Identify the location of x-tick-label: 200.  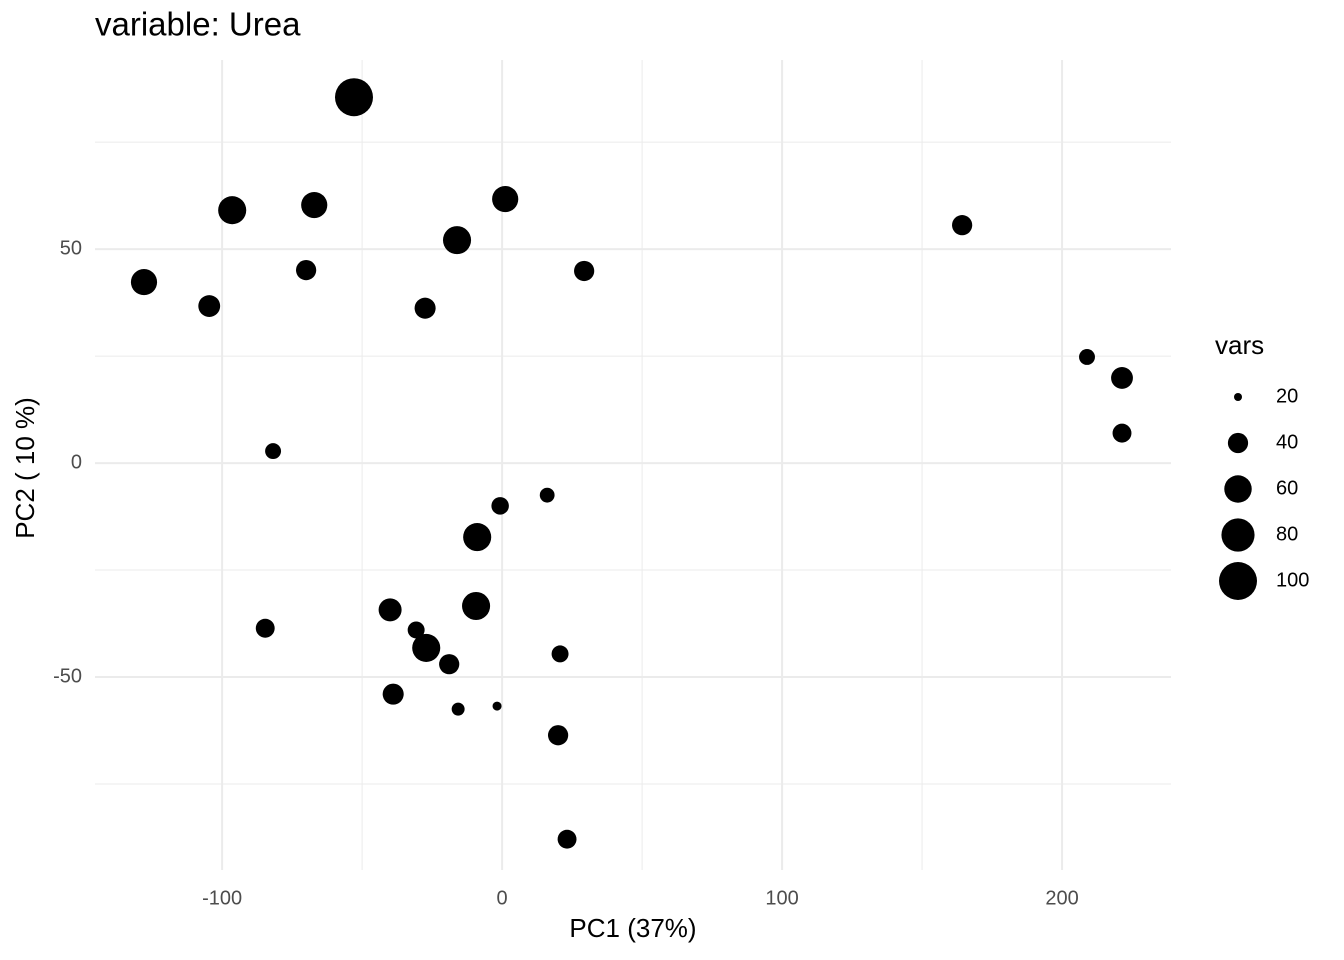
(1061, 898).